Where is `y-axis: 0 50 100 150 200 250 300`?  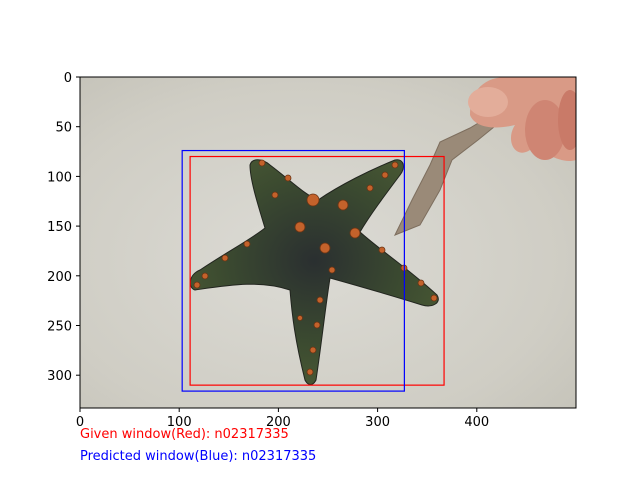 y-axis: 0 50 100 150 200 250 300 is located at coordinates (63, 227).